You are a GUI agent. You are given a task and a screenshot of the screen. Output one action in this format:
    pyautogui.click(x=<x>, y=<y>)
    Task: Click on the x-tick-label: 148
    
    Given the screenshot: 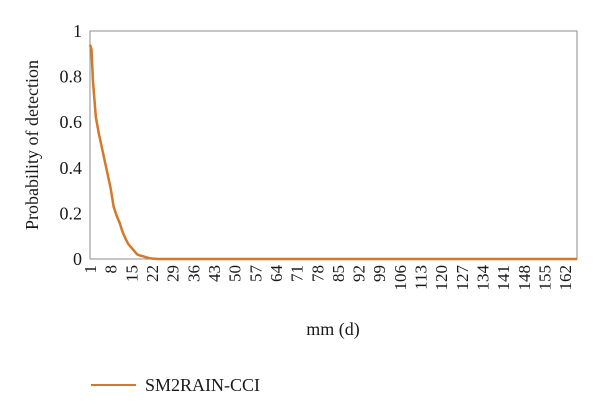 What is the action you would take?
    pyautogui.click(x=524, y=278)
    